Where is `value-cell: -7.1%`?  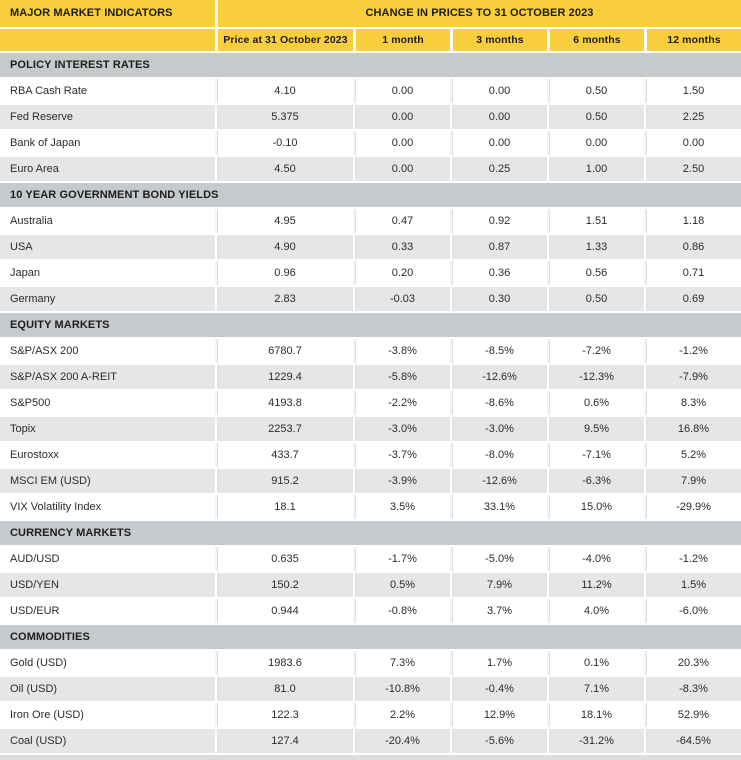
value-cell: -7.1% is located at coordinates (595, 455).